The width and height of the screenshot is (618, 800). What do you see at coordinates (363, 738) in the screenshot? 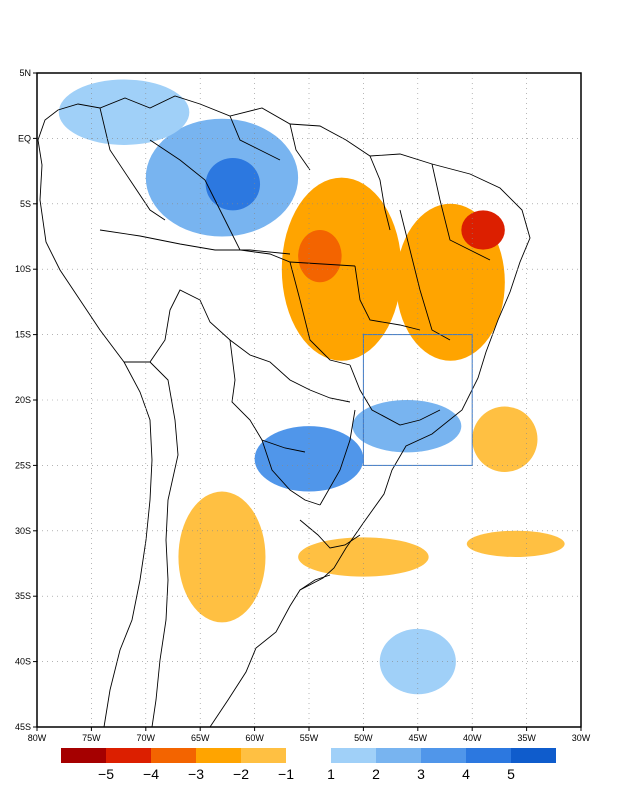
I see `x-tick-label: 50W` at bounding box center [363, 738].